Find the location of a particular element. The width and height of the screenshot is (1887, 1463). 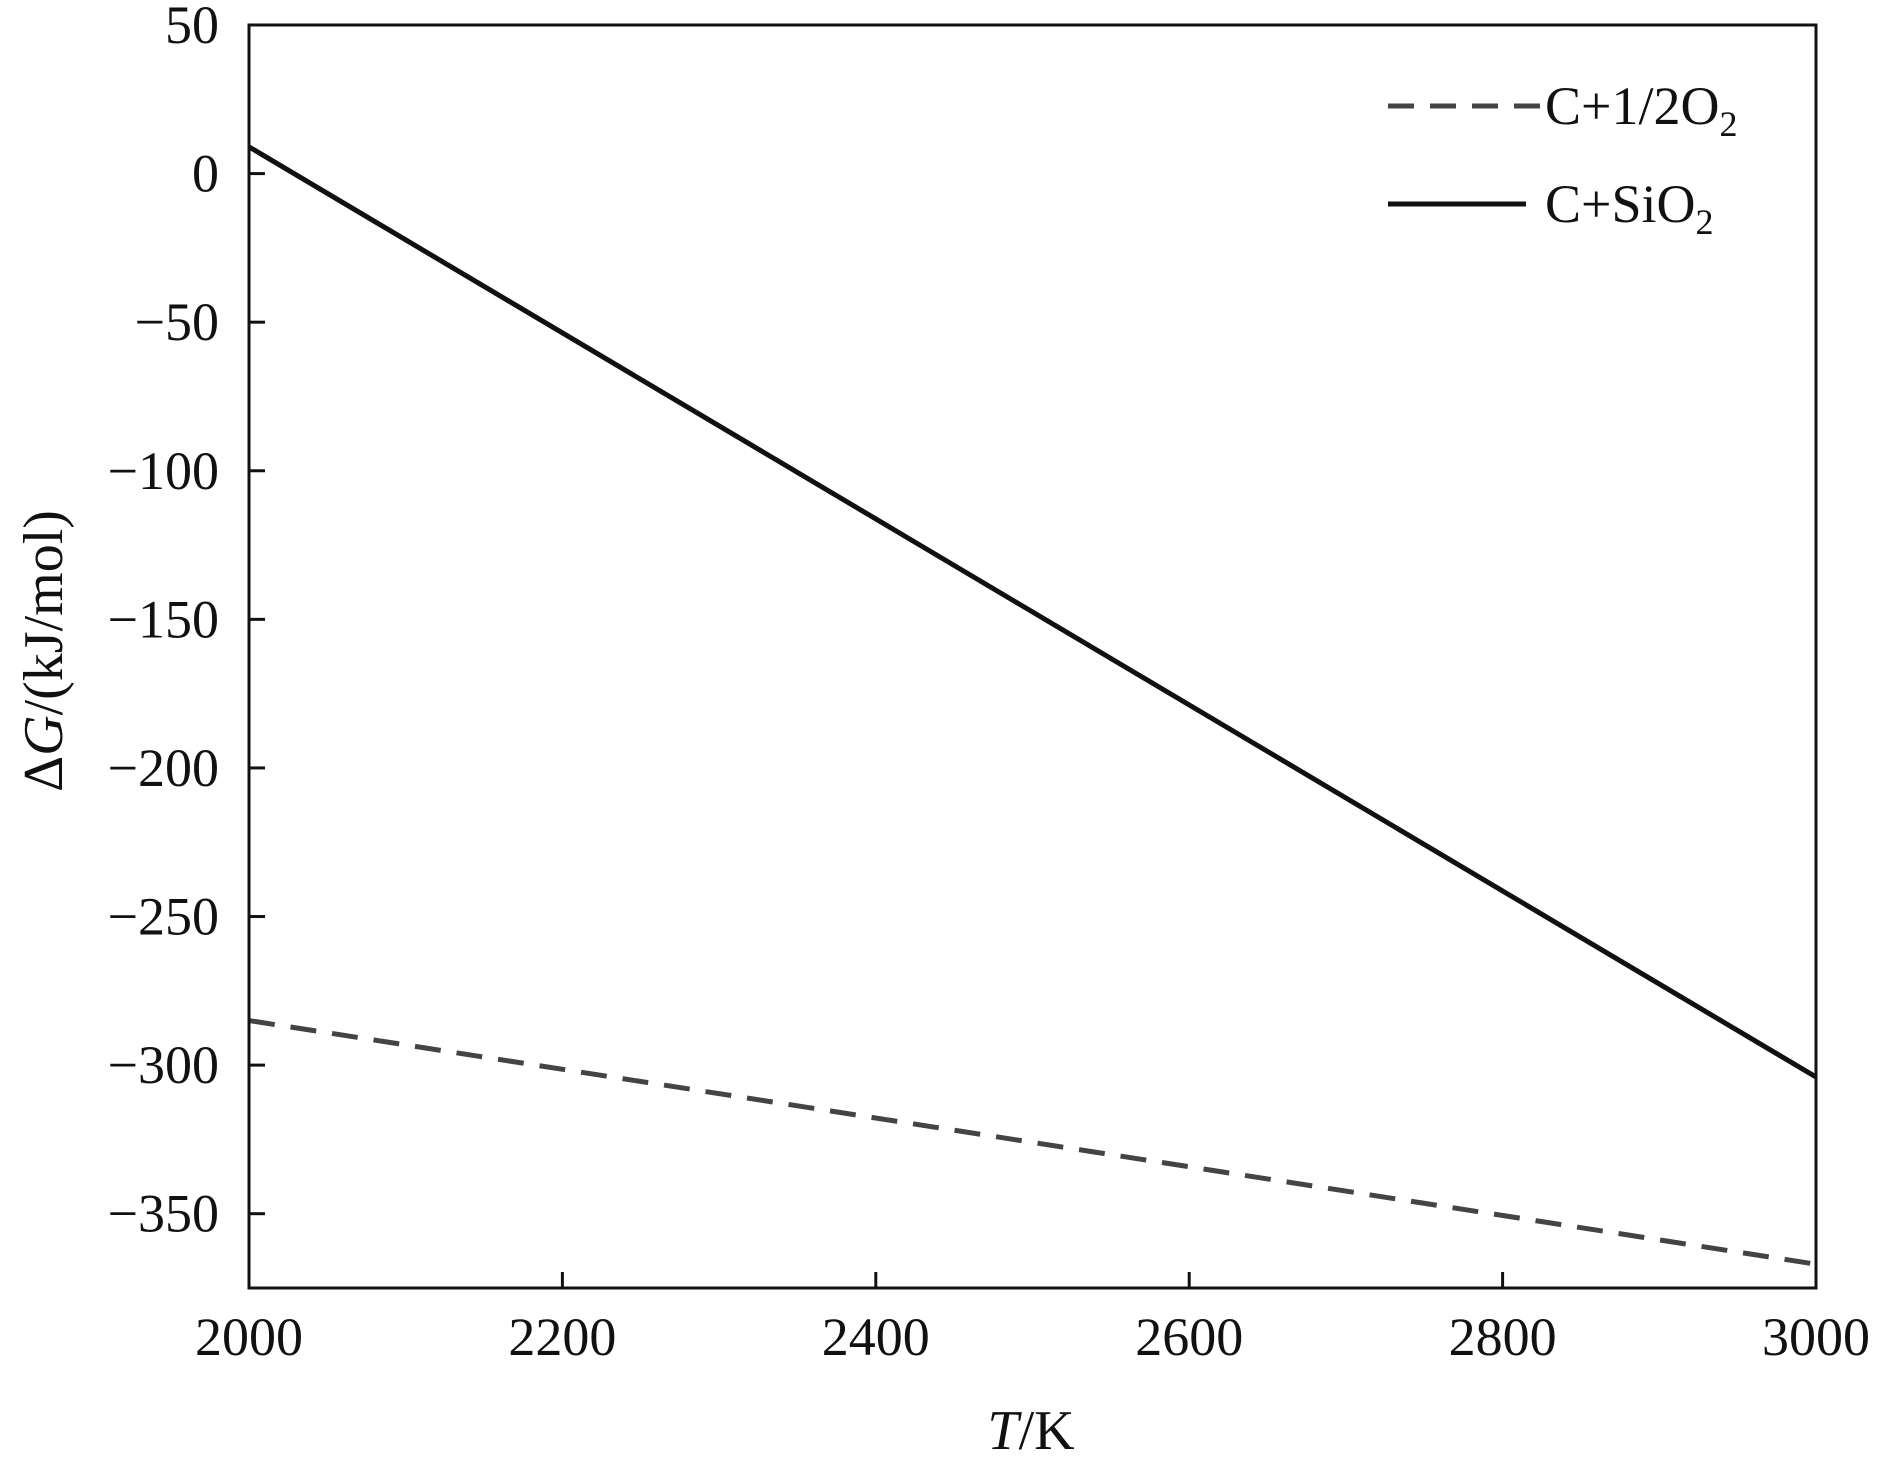

y-tick-label: −50 is located at coordinates (177, 322).